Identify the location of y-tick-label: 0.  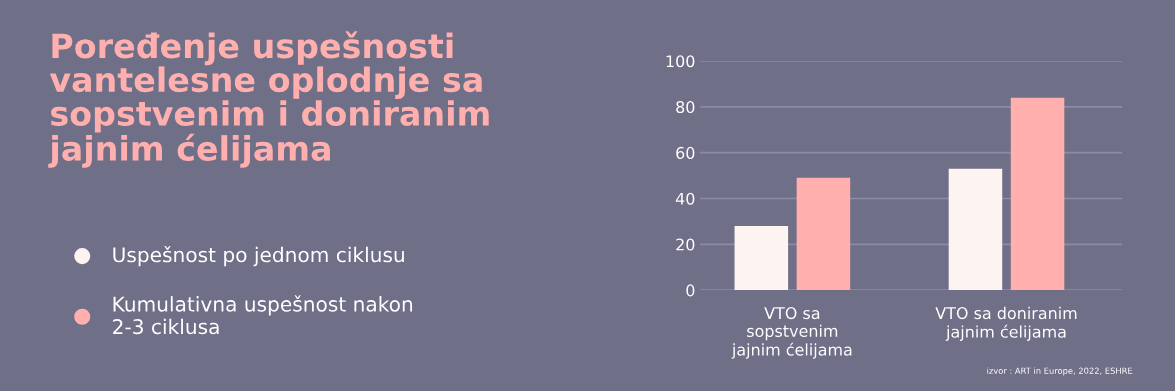
(690, 290).